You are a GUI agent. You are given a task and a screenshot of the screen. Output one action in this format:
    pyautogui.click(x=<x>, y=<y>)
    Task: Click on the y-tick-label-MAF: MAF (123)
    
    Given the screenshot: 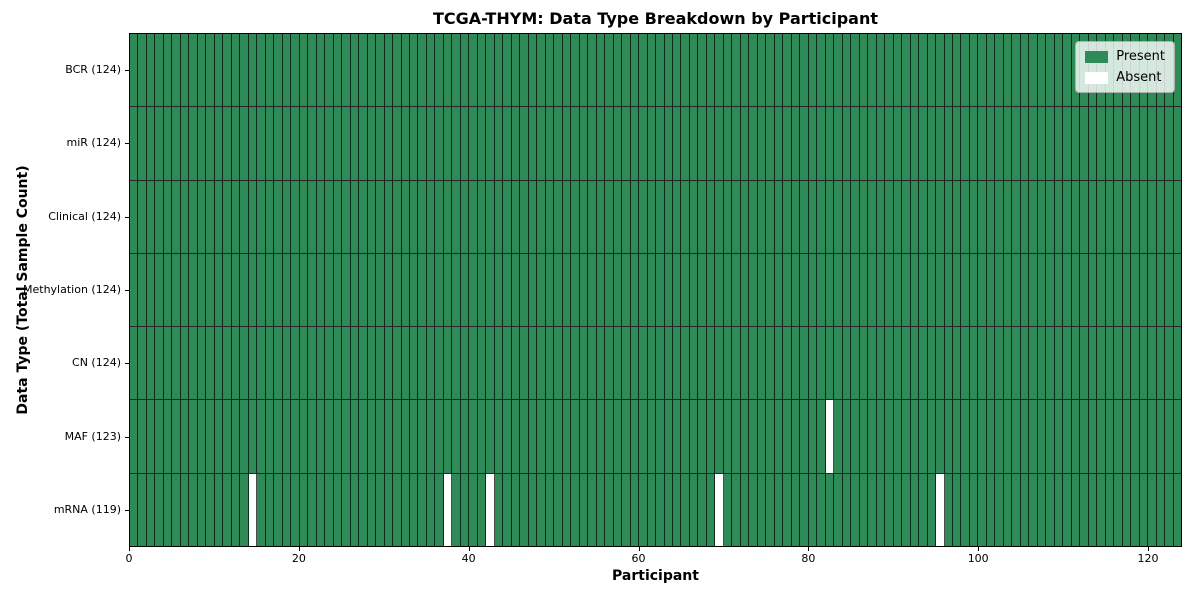 What is the action you would take?
    pyautogui.click(x=92, y=436)
    